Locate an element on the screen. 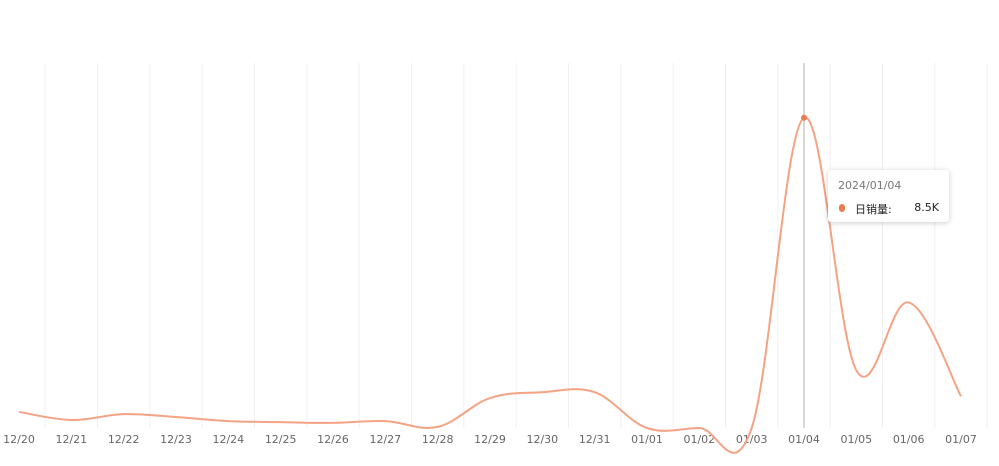  x-tick-label: 01/02 is located at coordinates (699, 439).